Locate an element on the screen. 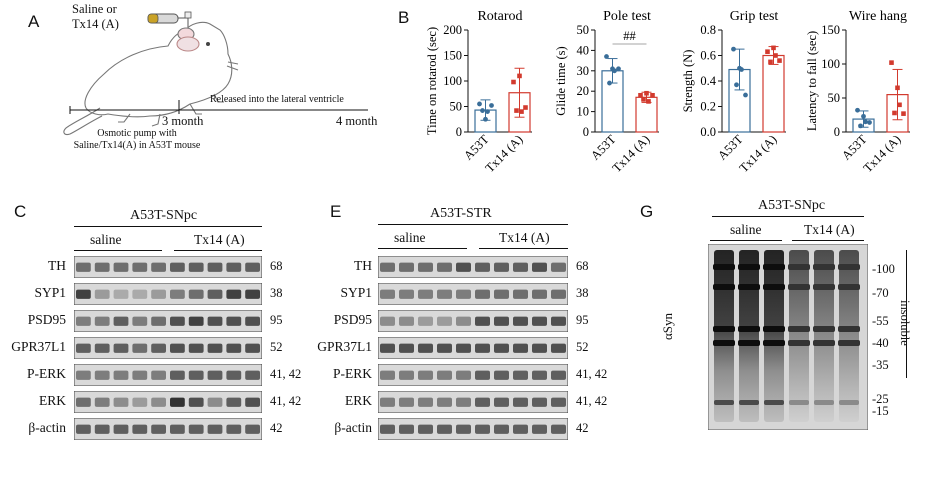  y-tick-label: 30 is located at coordinates (583, 71).